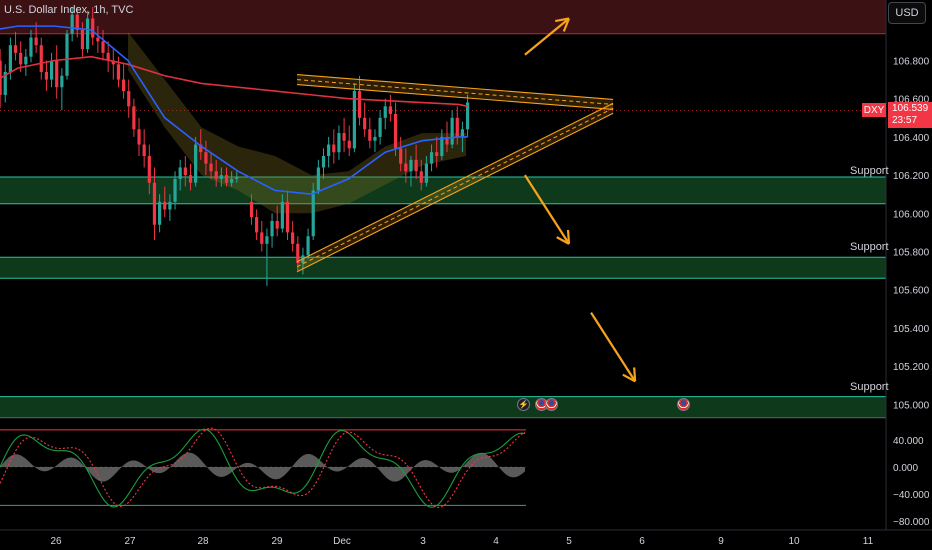  What do you see at coordinates (874, 110) in the screenshot?
I see `symbol-price-tag: DXY` at bounding box center [874, 110].